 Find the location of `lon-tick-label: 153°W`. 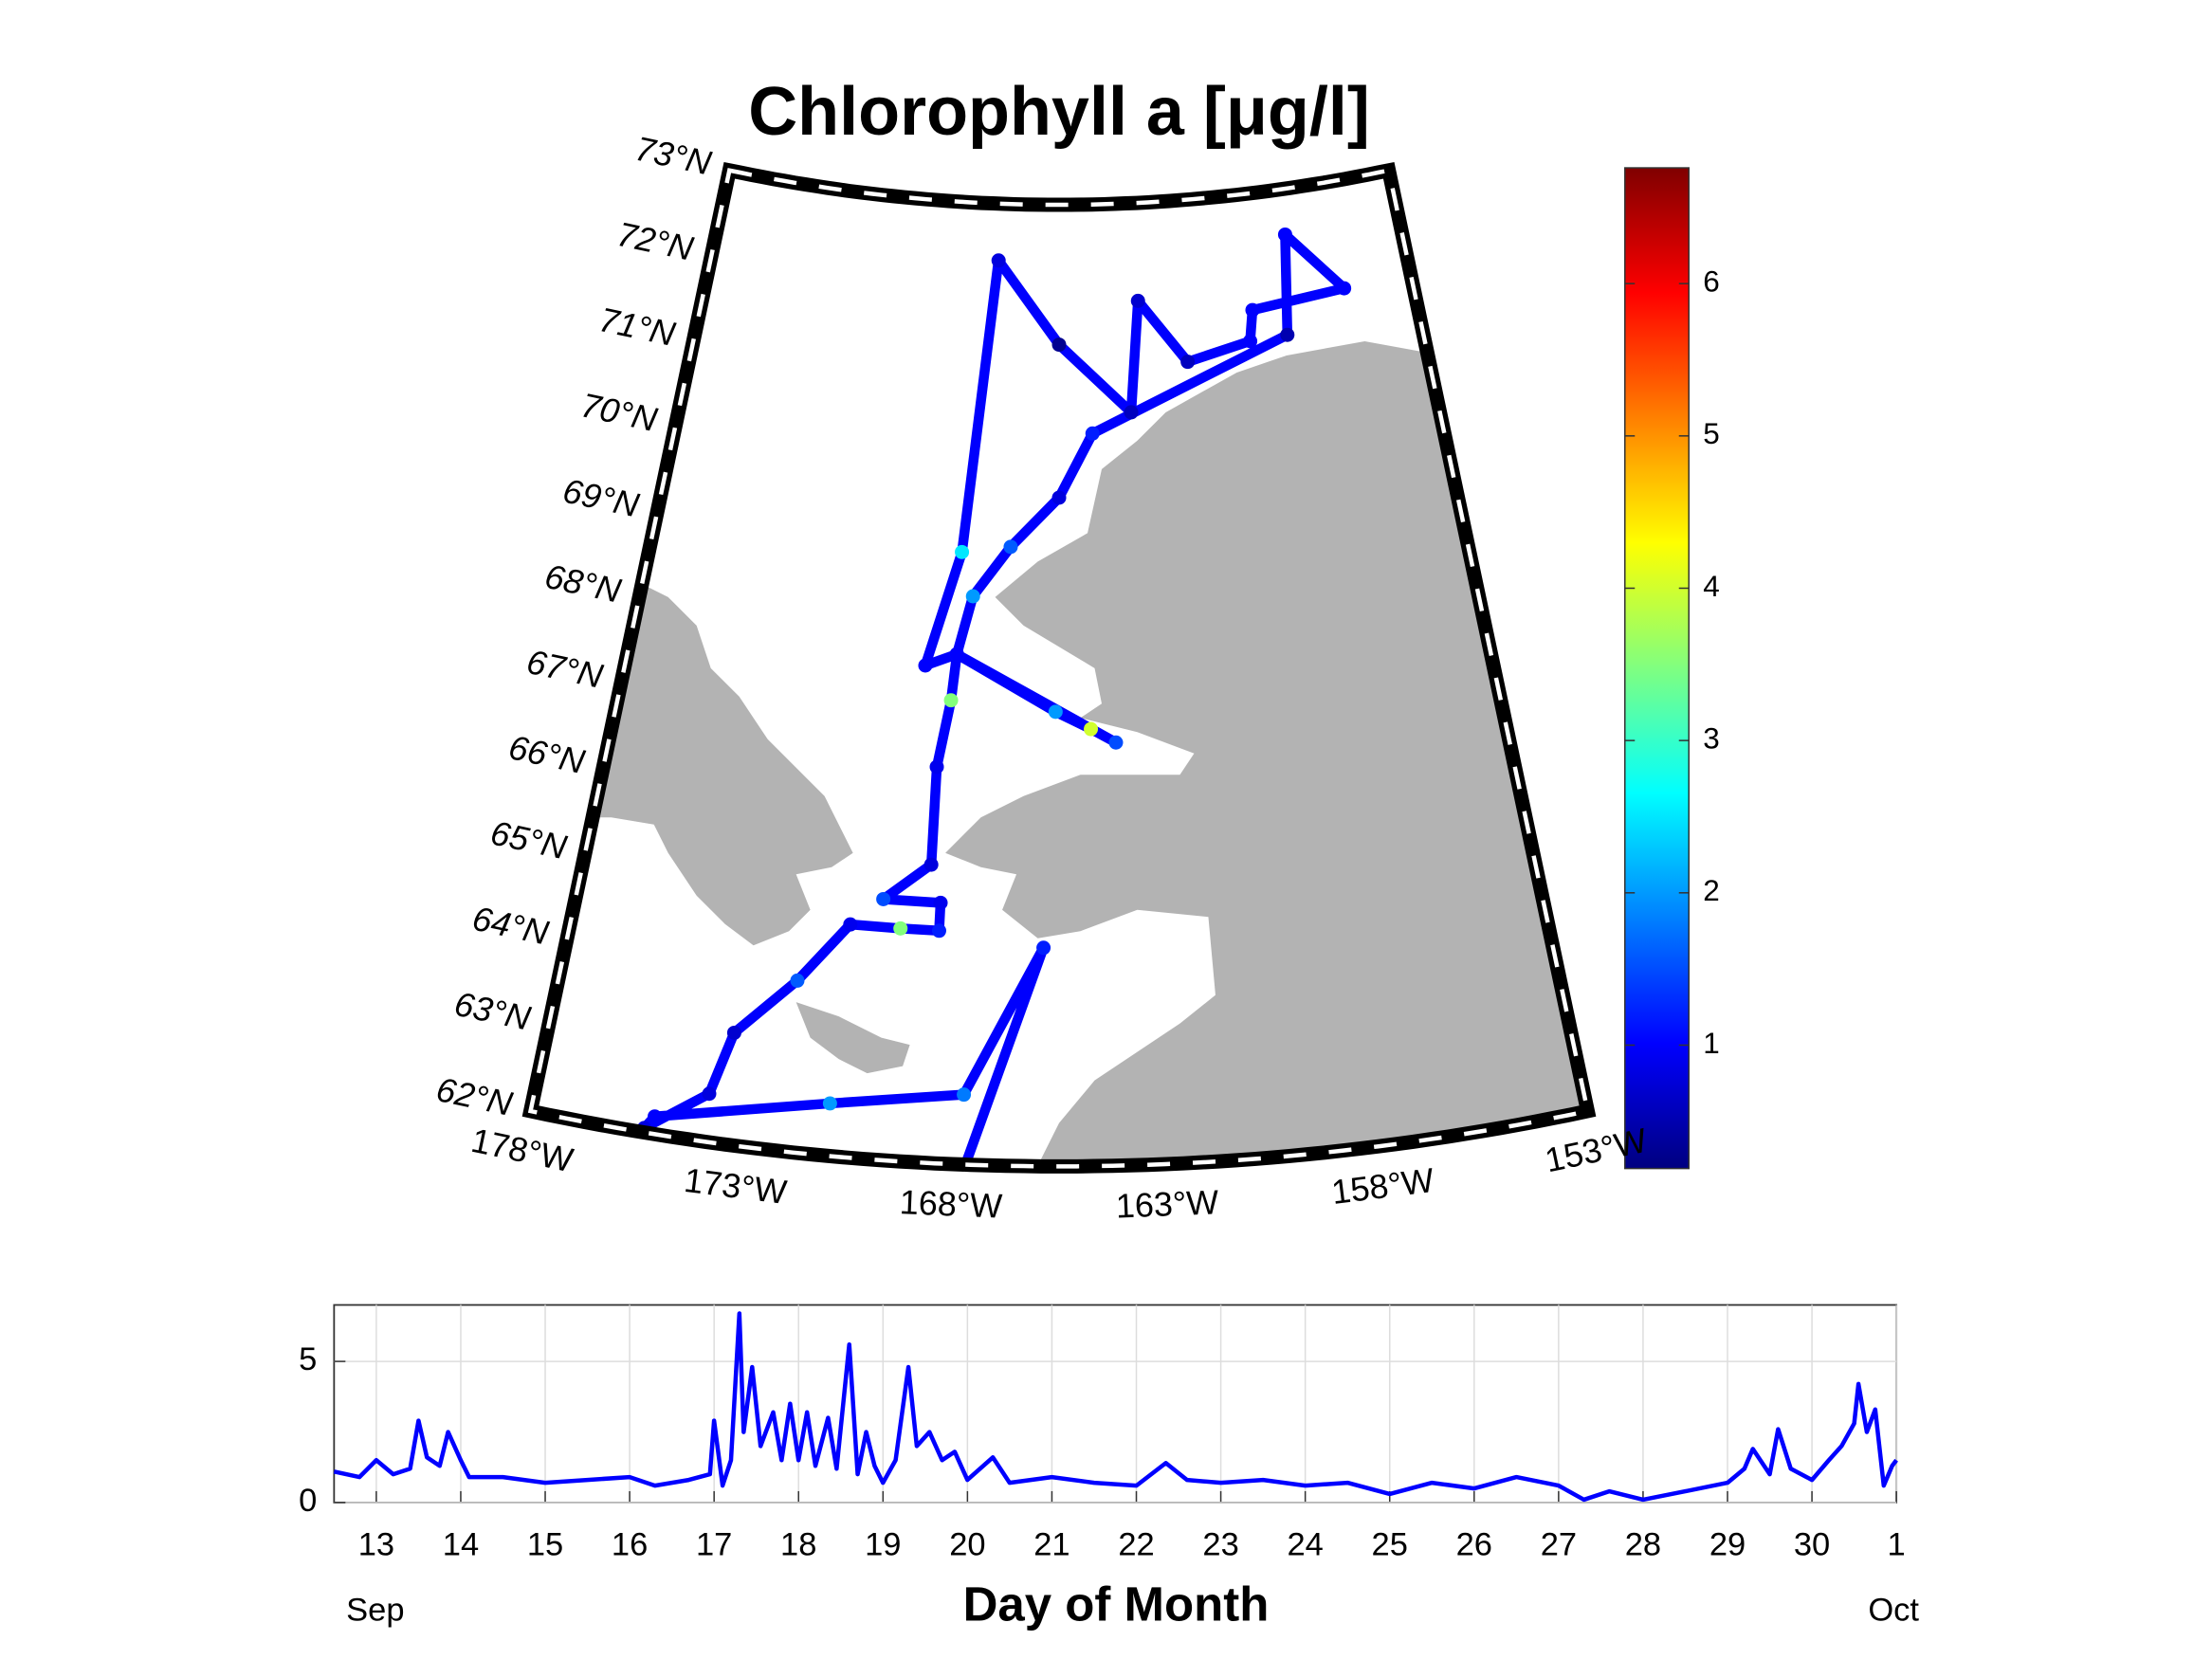

lon-tick-label: 153°W is located at coordinates (1596, 1150).